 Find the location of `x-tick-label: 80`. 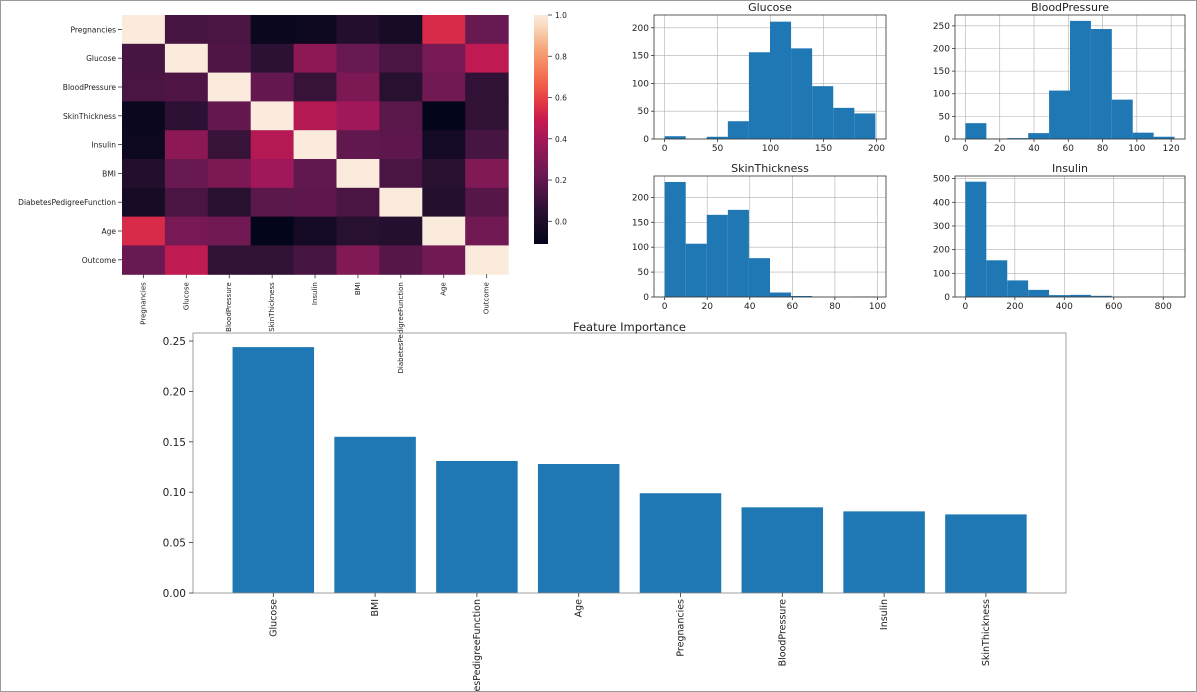

x-tick-label: 80 is located at coordinates (835, 307).